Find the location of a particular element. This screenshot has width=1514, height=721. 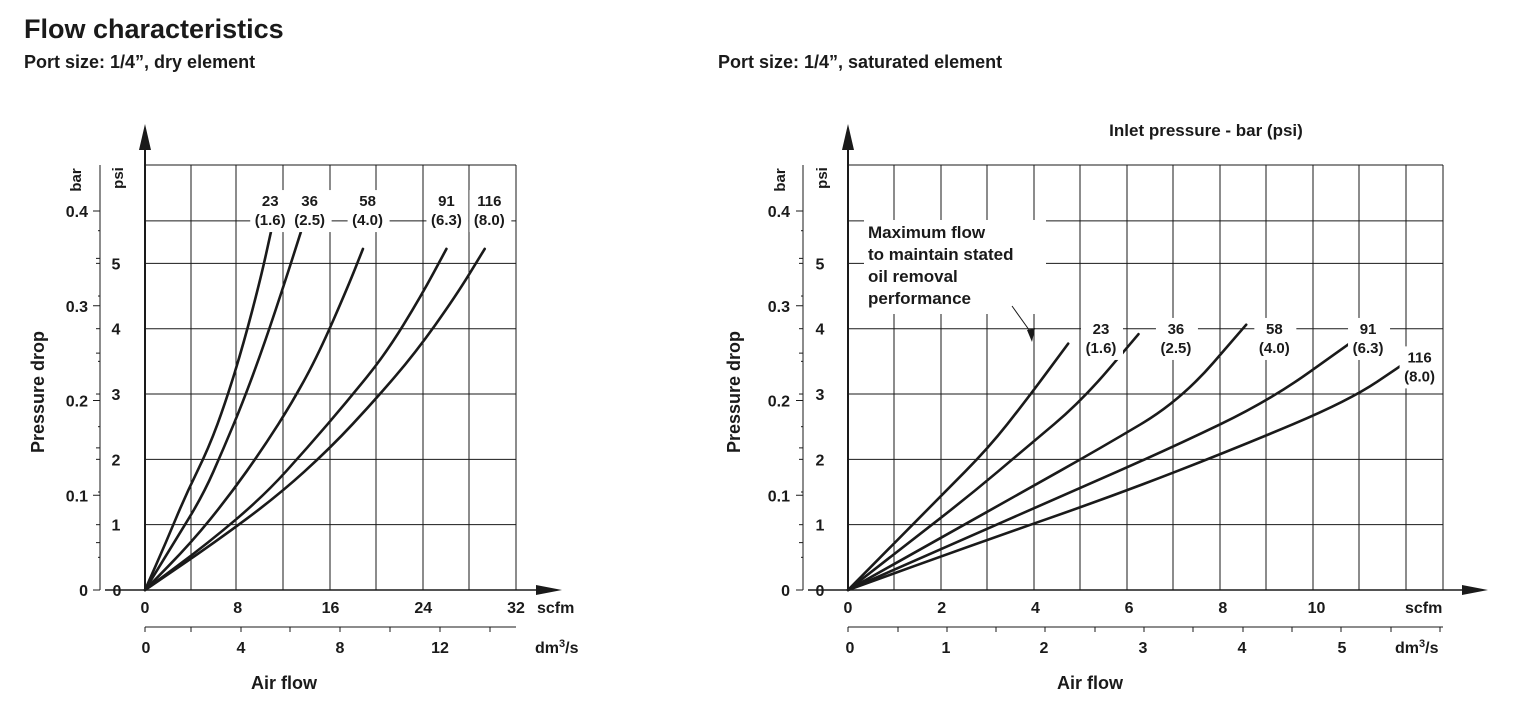

y-axis-arrow is located at coordinates (848, 137).